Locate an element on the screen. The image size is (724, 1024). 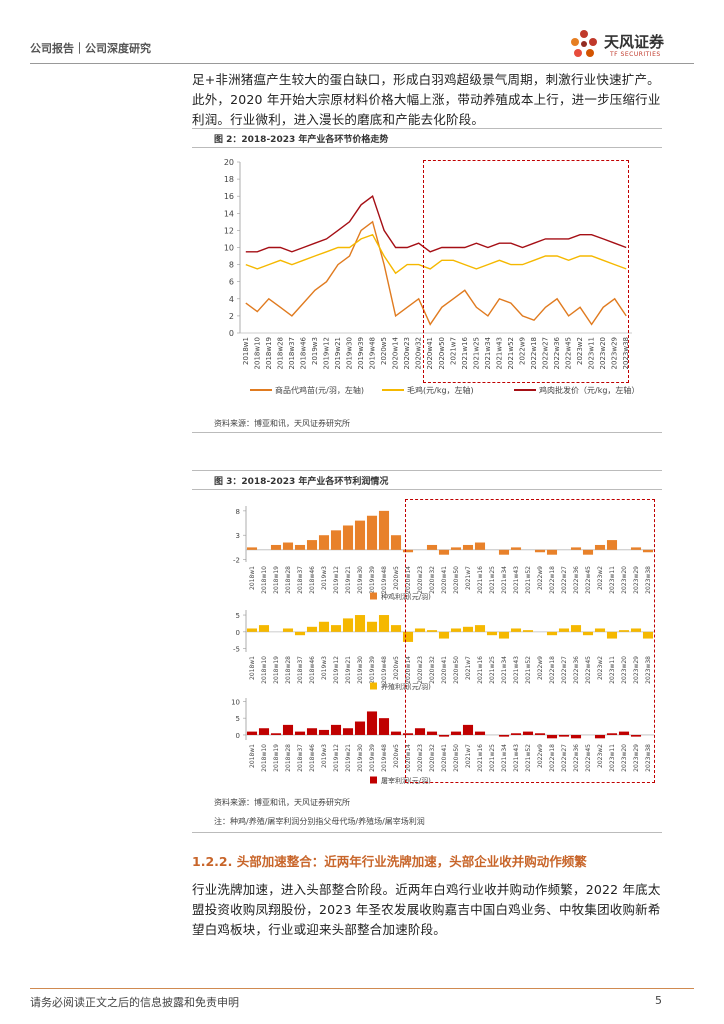
x-tick-label: 2018w19 is located at coordinates (276, 670).